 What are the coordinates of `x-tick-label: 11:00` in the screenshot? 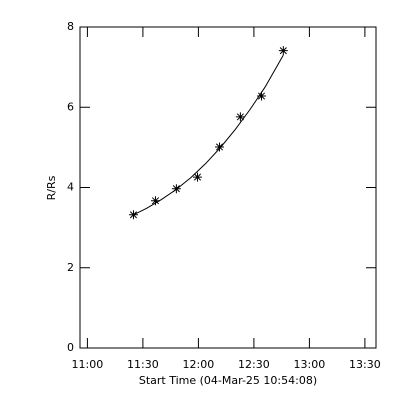 It's located at (88, 364).